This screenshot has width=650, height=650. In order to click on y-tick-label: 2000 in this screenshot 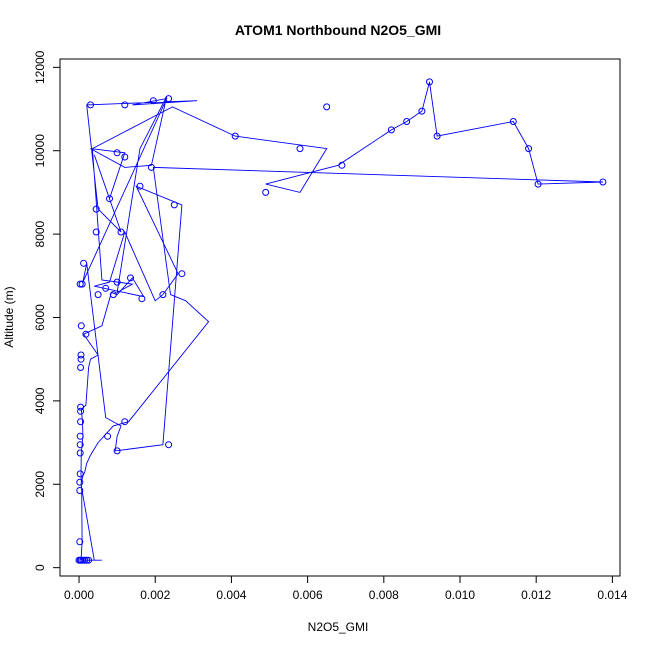, I will do `click(40, 484)`.